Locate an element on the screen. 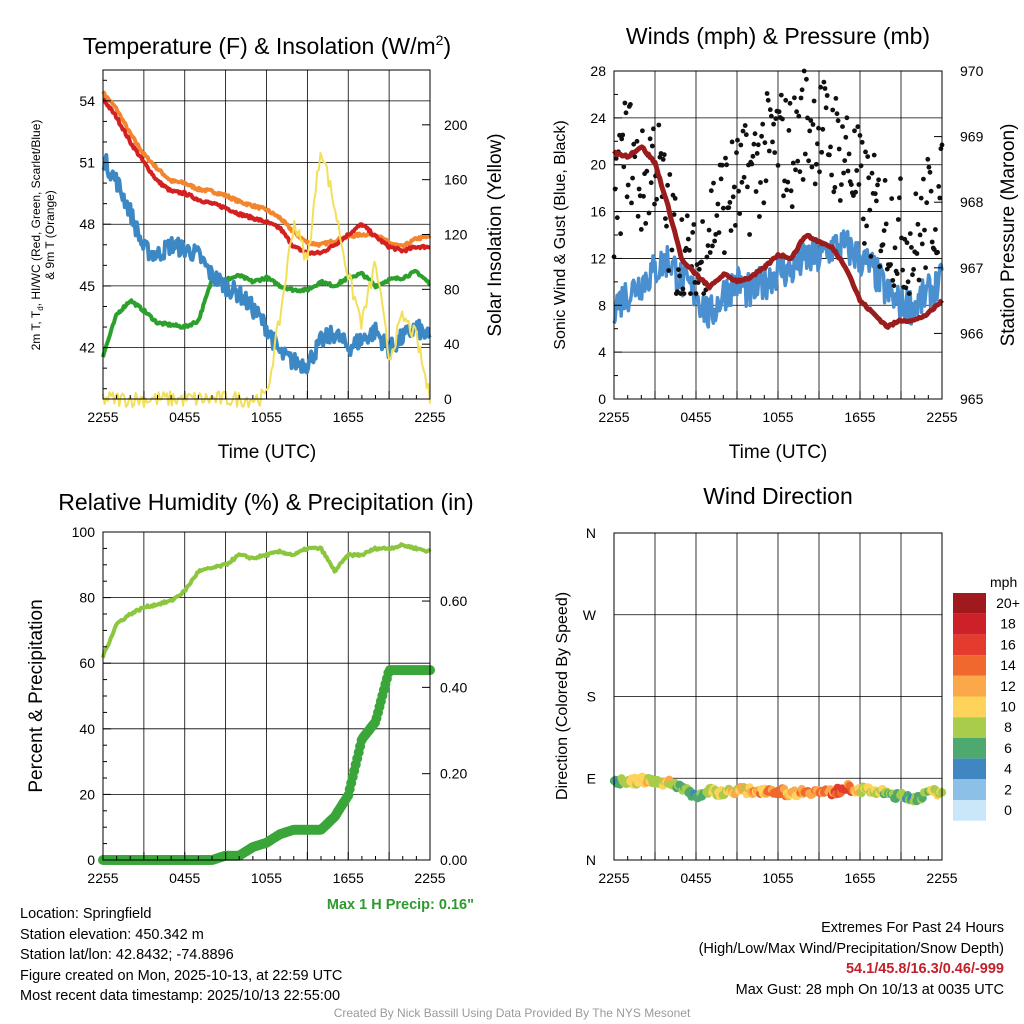  temperature-ylabel-line2: & 9m T (Orange) is located at coordinates (50, 235).